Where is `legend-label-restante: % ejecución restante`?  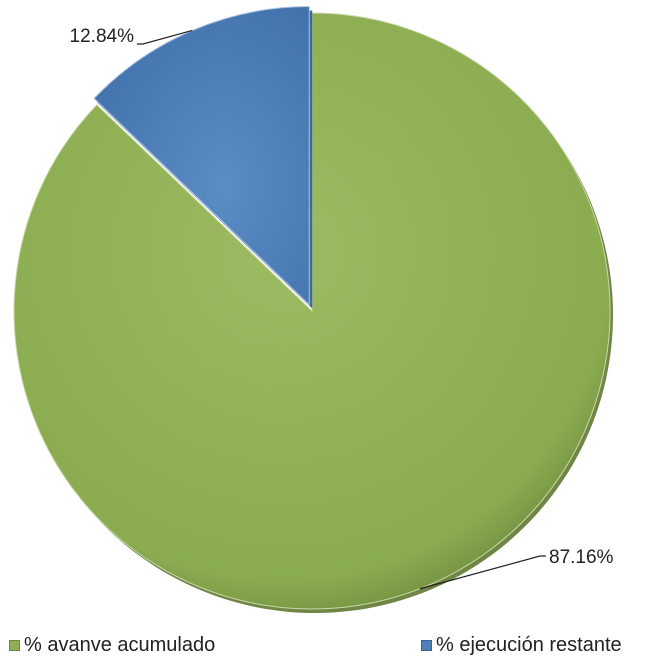 legend-label-restante: % ejecución restante is located at coordinates (529, 645).